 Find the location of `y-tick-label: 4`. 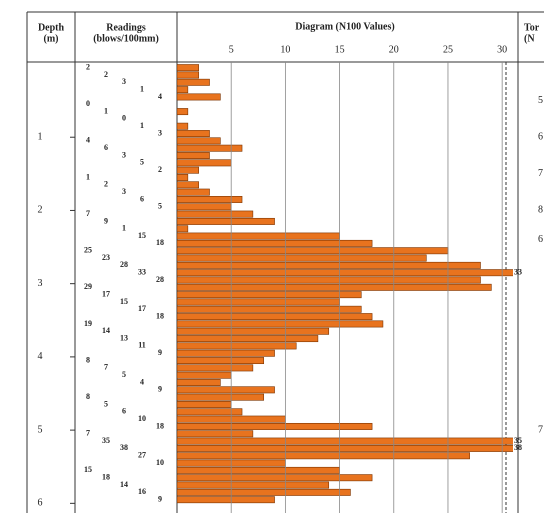

y-tick-label: 4 is located at coordinates (40, 356).